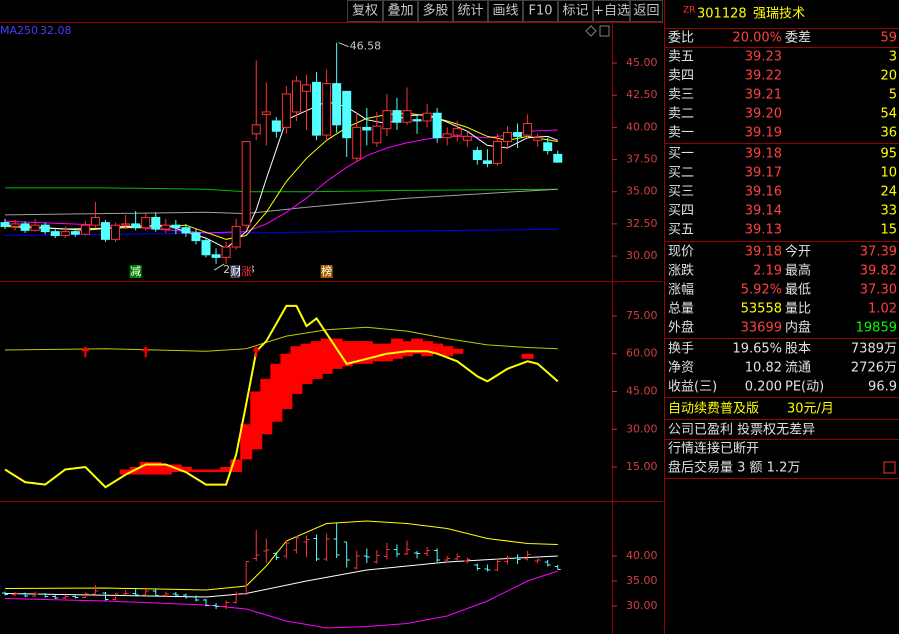 The width and height of the screenshot is (899, 634). I want to click on toolbar-label: 复权, so click(365, 11).